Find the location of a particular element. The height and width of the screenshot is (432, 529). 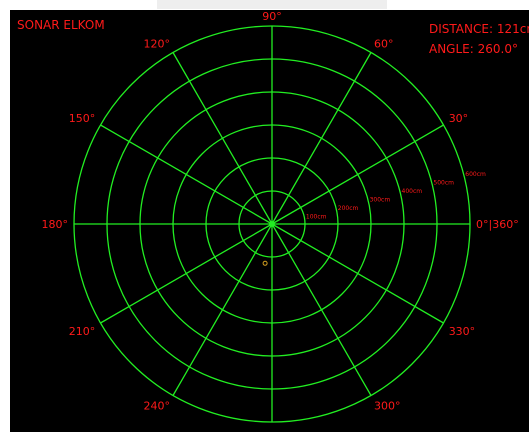

app-title: SONAR ELKOM is located at coordinates (61, 25).